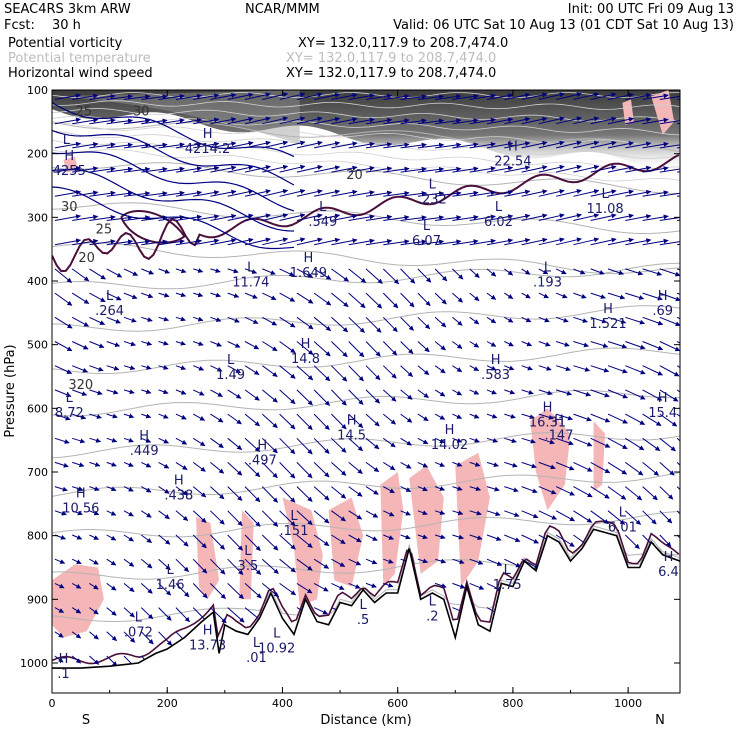 The width and height of the screenshot is (740, 740). I want to click on x-tick-label: 1000, so click(628, 703).